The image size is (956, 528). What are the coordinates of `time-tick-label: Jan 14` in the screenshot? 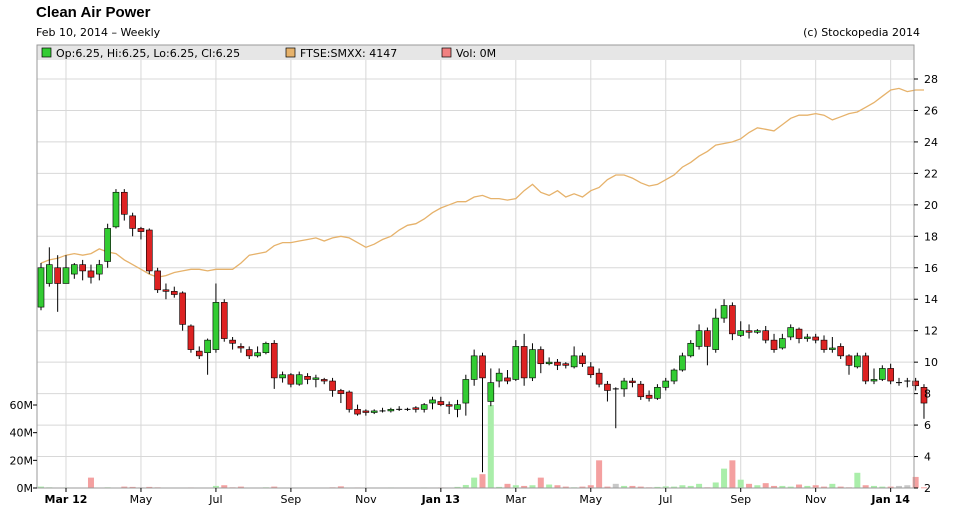 It's located at (890, 499).